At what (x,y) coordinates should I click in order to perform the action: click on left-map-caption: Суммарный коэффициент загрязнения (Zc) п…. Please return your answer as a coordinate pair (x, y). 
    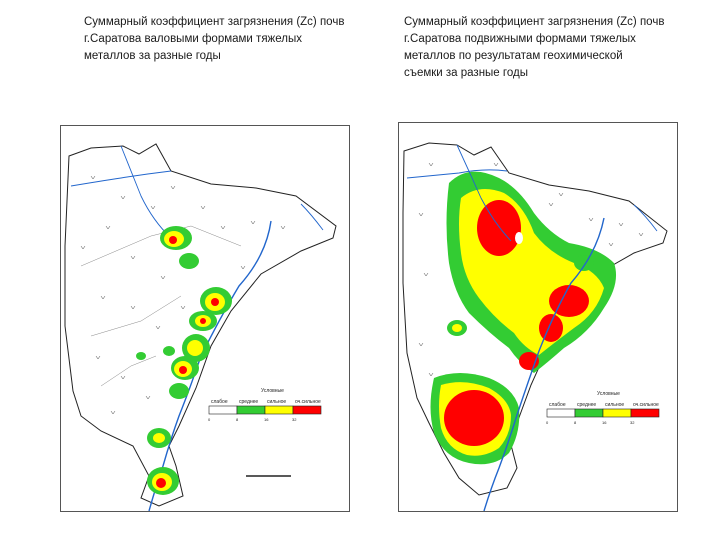
    Looking at the image, I should click on (214, 39).